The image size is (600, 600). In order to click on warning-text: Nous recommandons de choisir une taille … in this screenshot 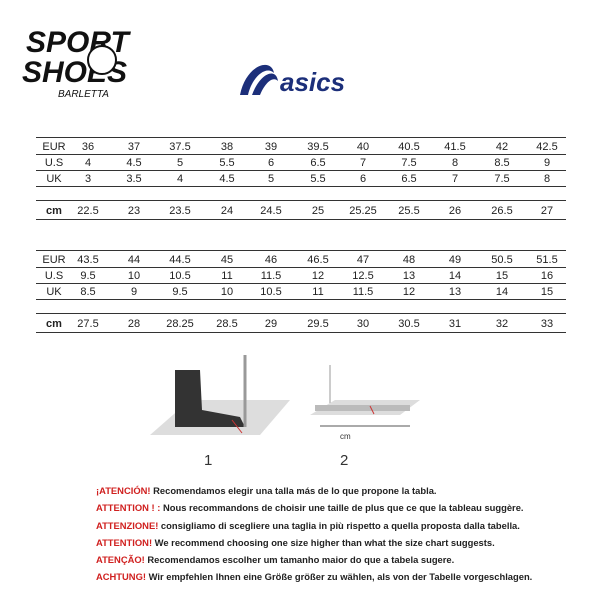, I will do `click(342, 508)`.